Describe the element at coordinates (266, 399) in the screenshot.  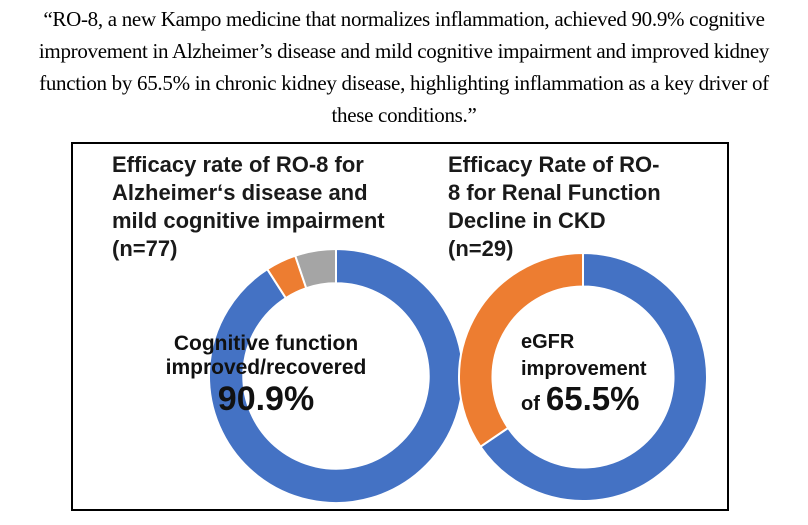
I see `left-center-value: 90.9%` at that location.